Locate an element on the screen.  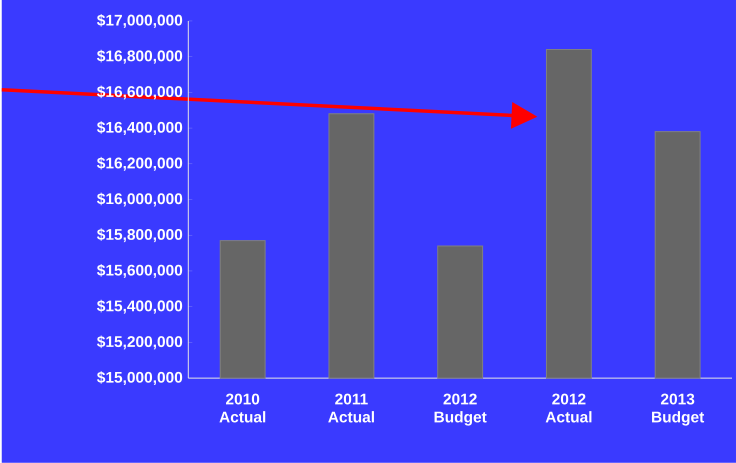
y-tick-label: $15,200,000 is located at coordinates (139, 342).